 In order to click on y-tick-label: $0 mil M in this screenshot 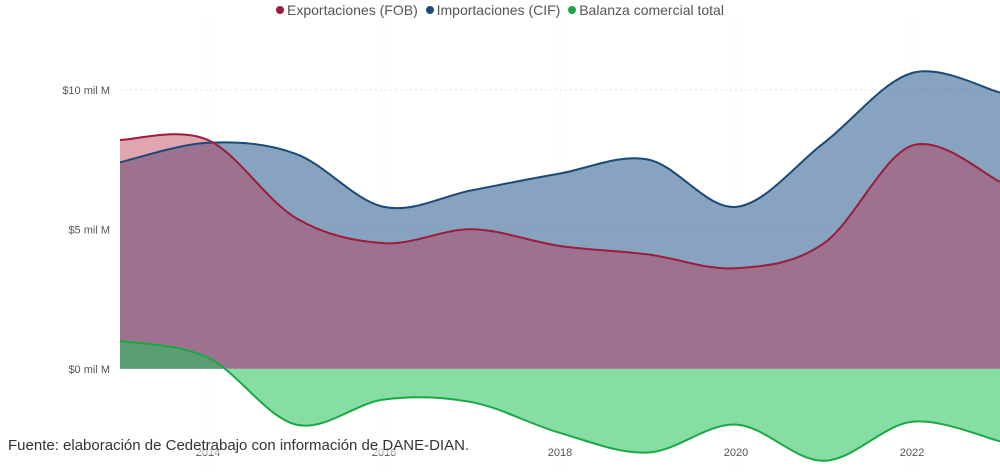, I will do `click(89, 370)`.